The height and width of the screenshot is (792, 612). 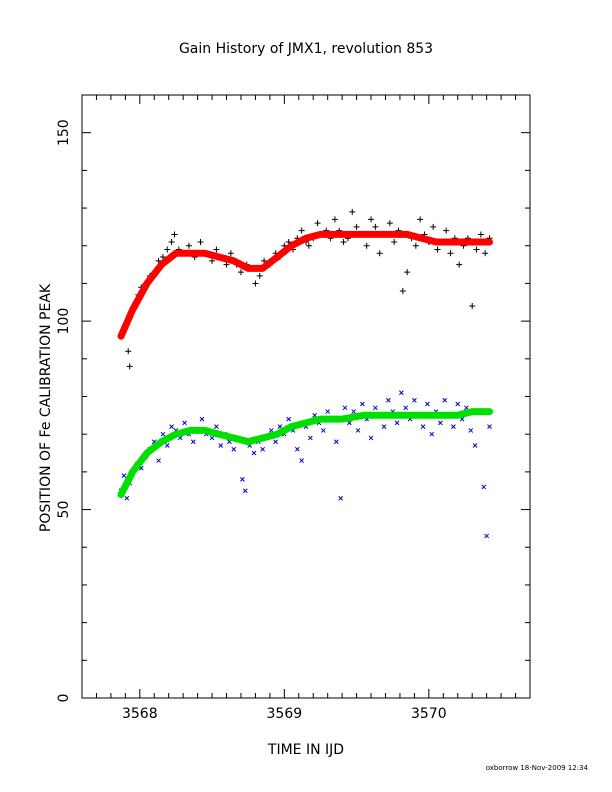 I want to click on footer-timestamp: oxborrow 18-Nov-2009 12:34, so click(x=537, y=768).